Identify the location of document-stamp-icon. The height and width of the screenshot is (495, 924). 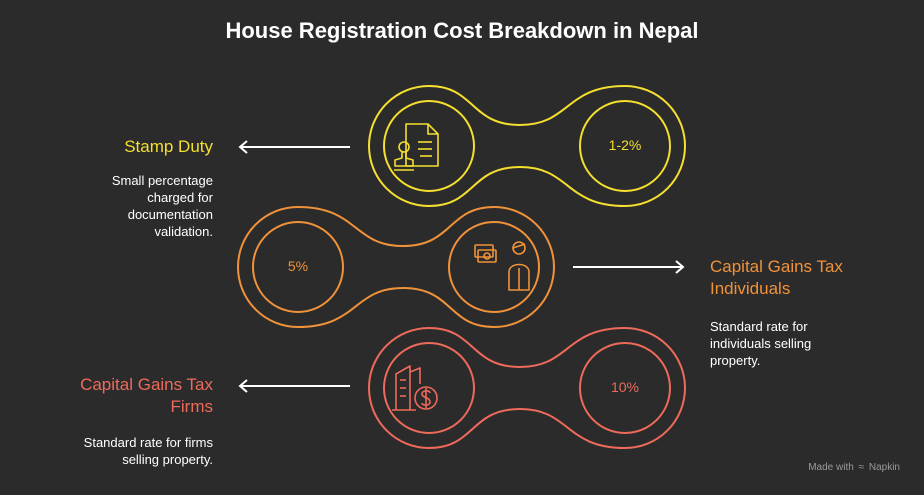
(416, 147).